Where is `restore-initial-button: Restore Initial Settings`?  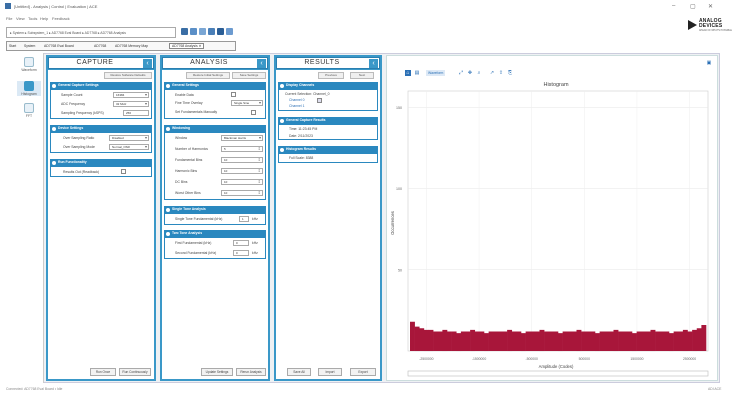 restore-initial-button: Restore Initial Settings is located at coordinates (208, 75).